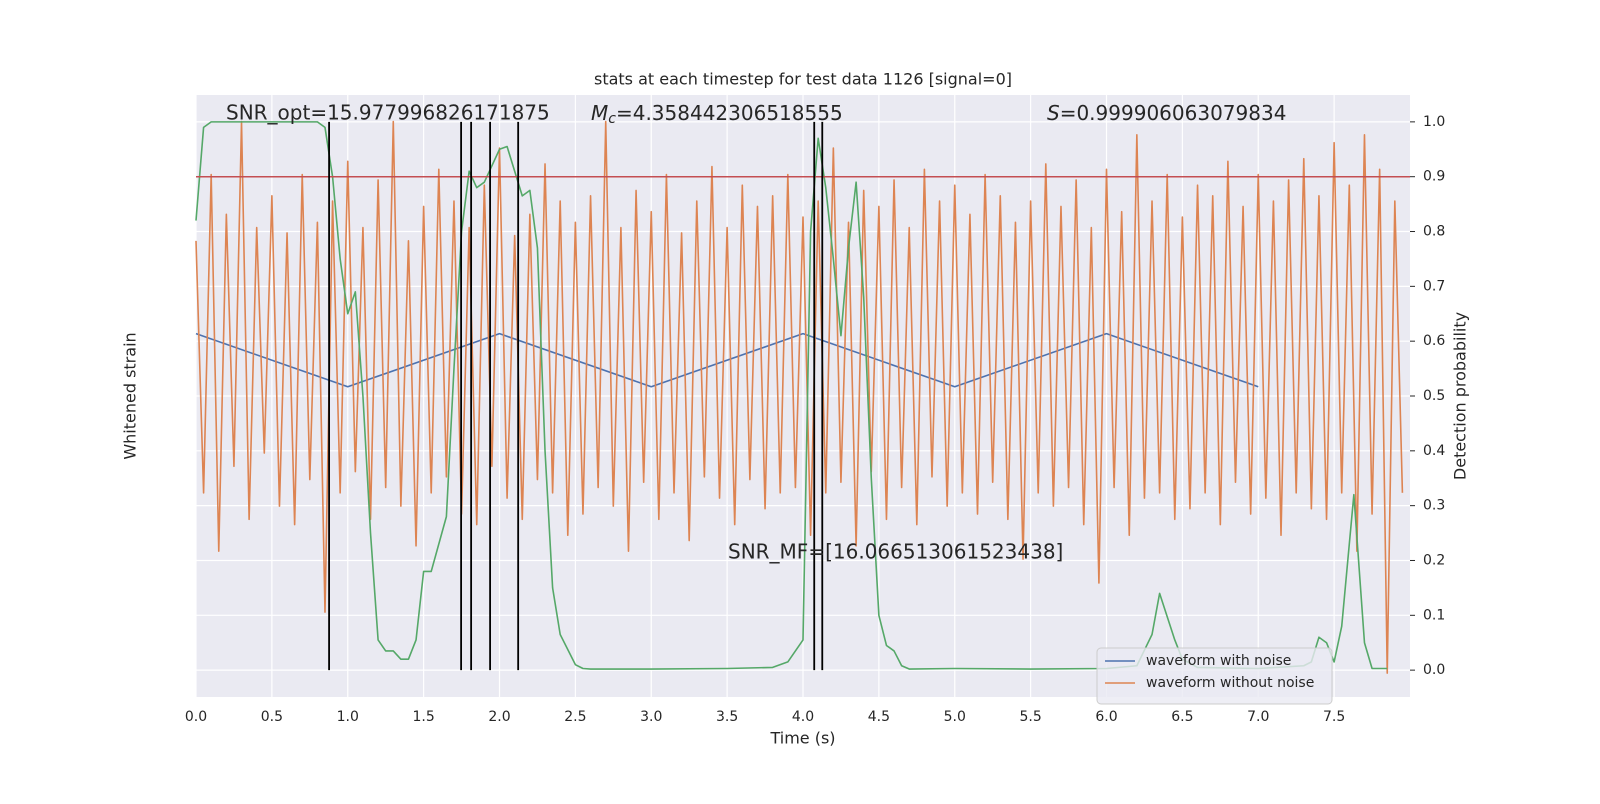  What do you see at coordinates (575, 717) in the screenshot?
I see `x-tick-label: 2.5` at bounding box center [575, 717].